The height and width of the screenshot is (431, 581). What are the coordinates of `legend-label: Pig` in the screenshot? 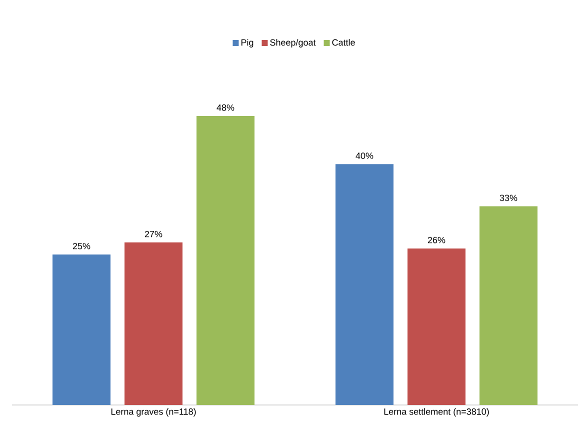 It's located at (247, 43).